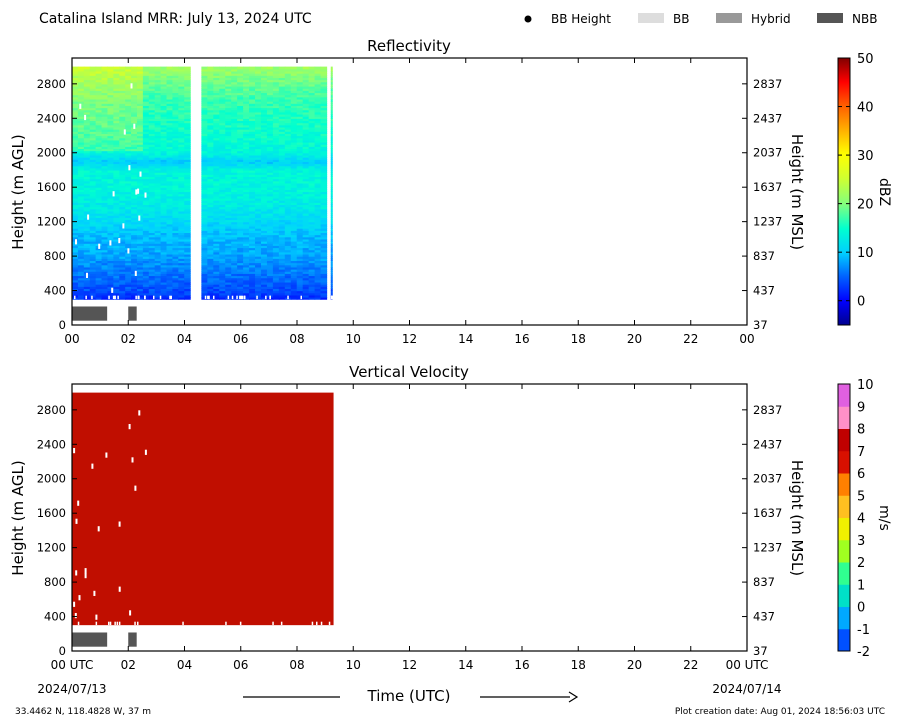 The image size is (900, 725). I want to click on legend-label: NBB, so click(864, 19).